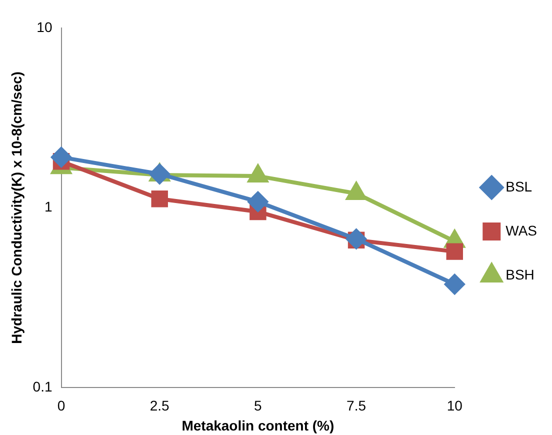 The image size is (552, 435). I want to click on x-tick-label: 0, so click(61, 406).